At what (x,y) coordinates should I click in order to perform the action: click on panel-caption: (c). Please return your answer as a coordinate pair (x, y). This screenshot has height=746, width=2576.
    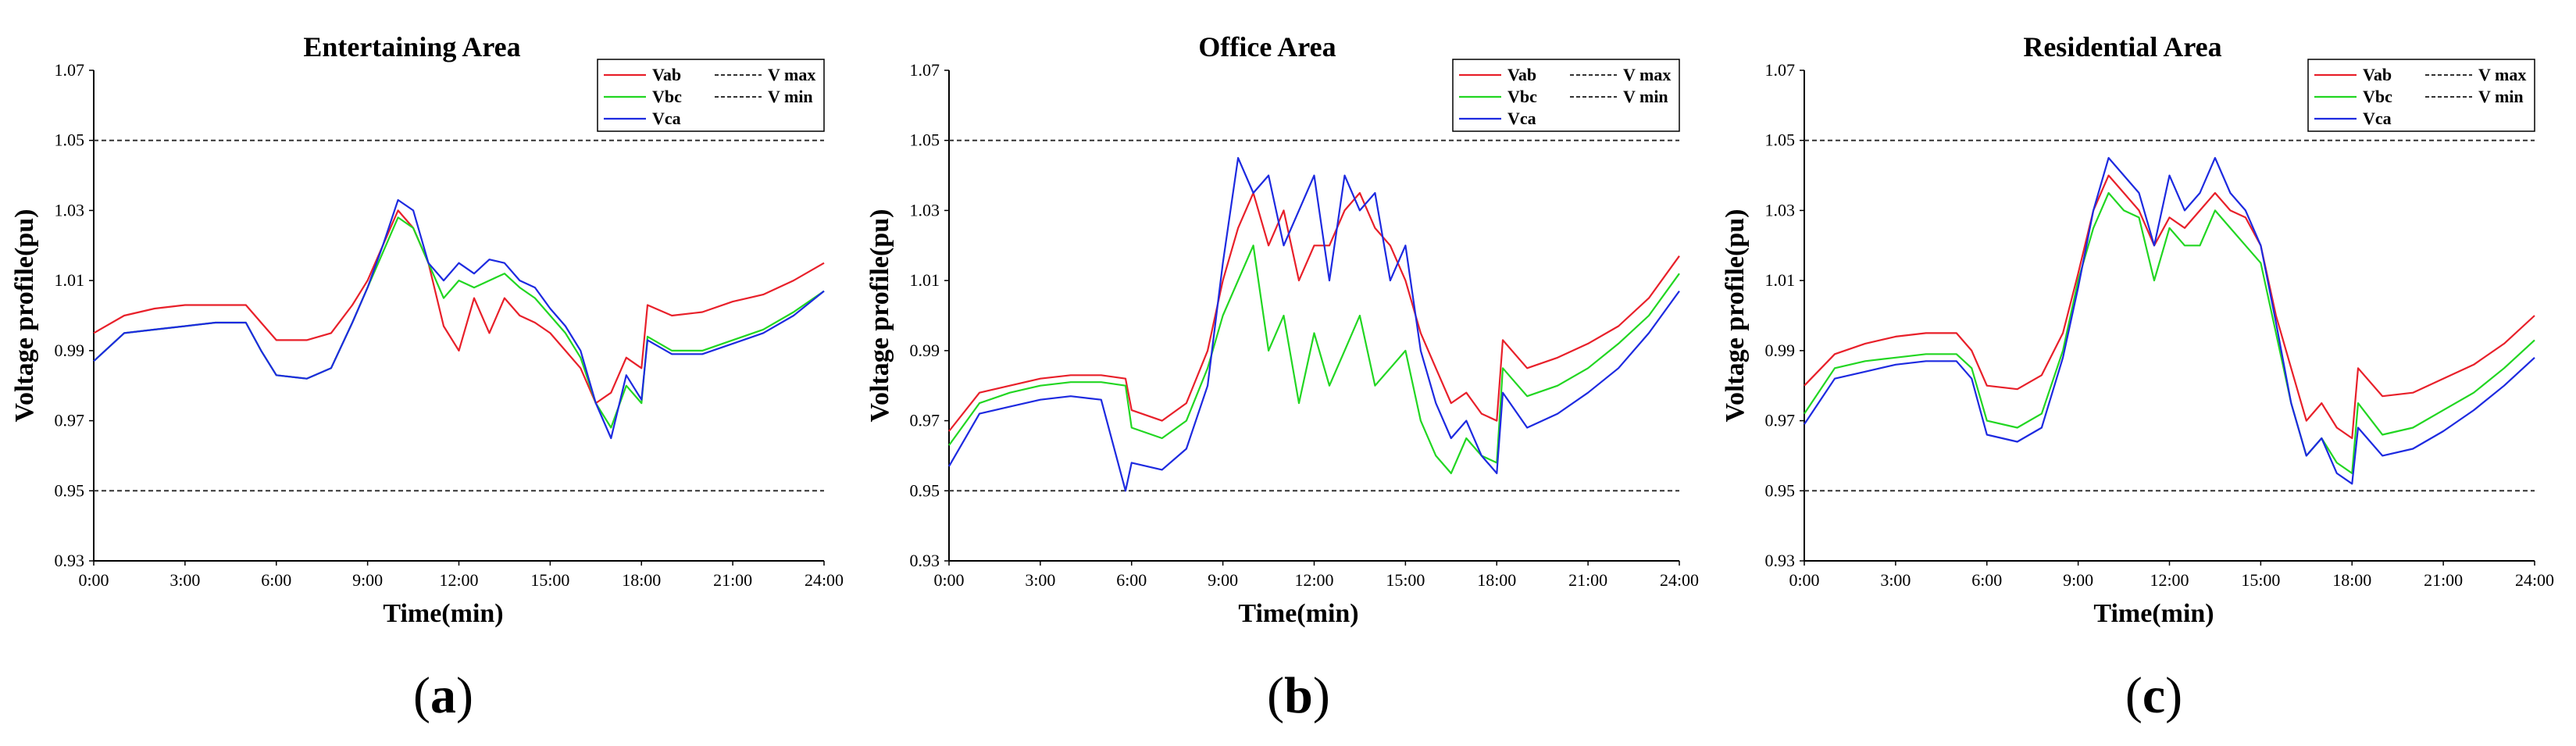
    Looking at the image, I should click on (2153, 695).